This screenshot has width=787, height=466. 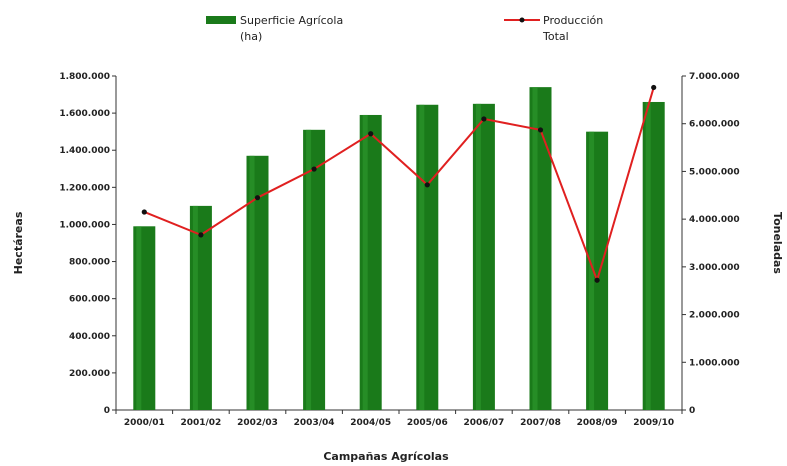 I want to click on x-tick-label: 2009/10, so click(x=653, y=423).